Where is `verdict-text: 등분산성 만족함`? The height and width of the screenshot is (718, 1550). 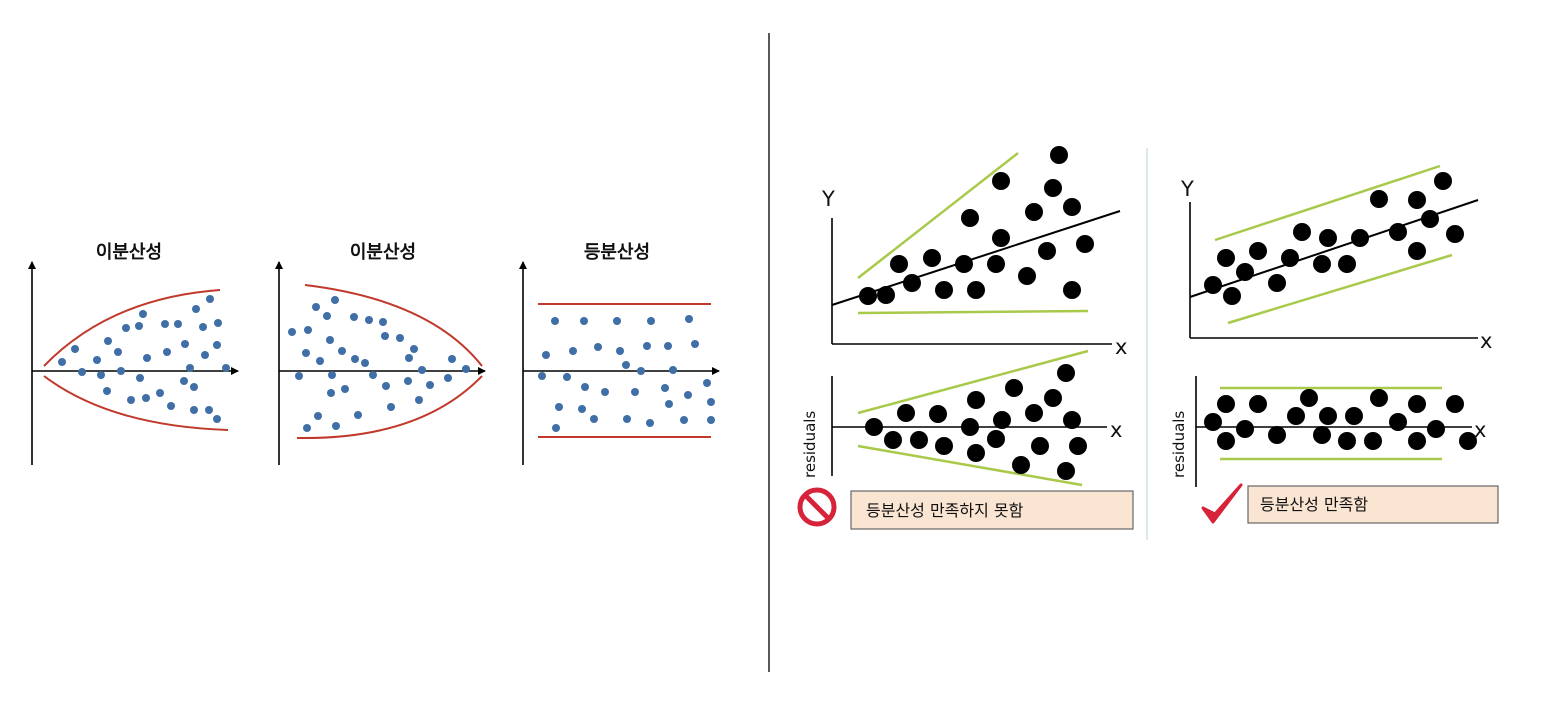 verdict-text: 등분산성 만족함 is located at coordinates (1314, 504).